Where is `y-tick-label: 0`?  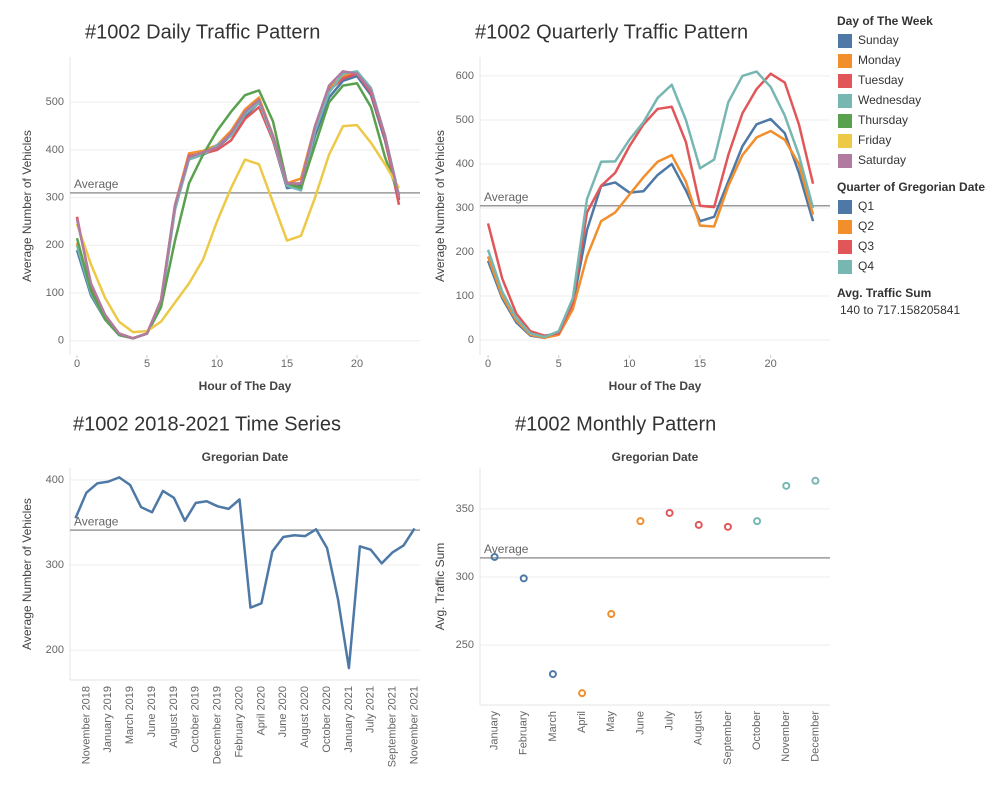 y-tick-label: 0 is located at coordinates (471, 340).